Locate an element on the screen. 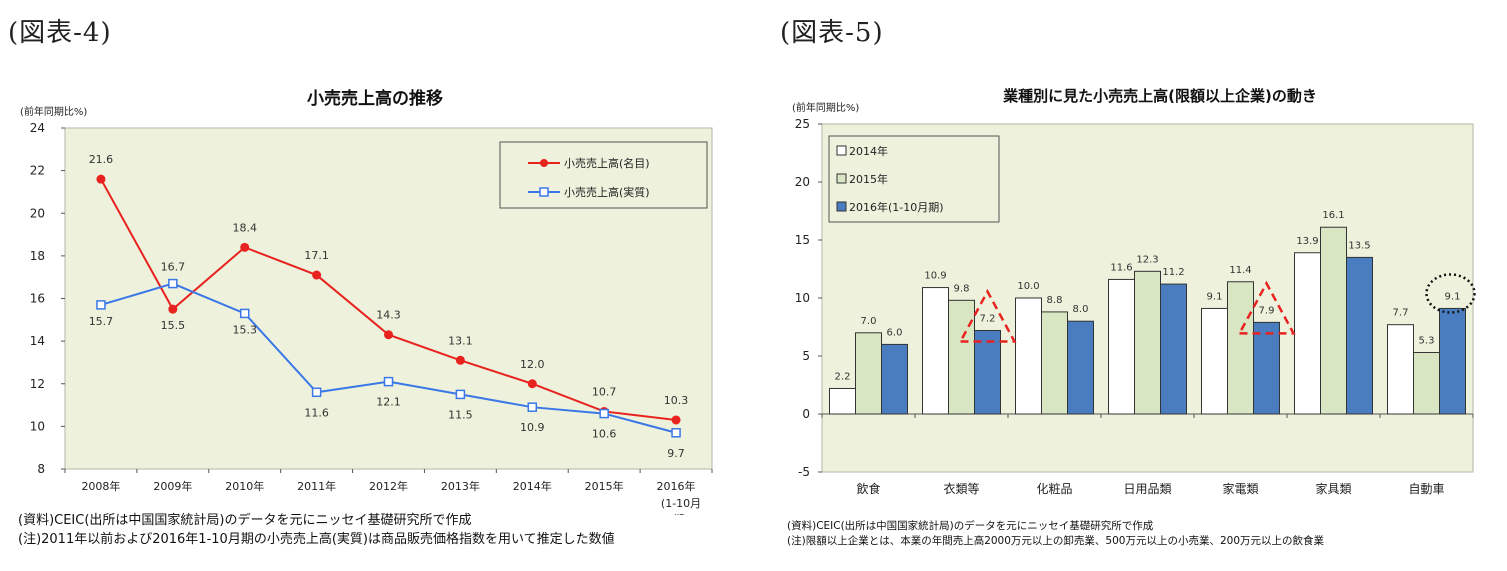 The width and height of the screenshot is (1507, 571). data-label: 21.6 is located at coordinates (101, 159).